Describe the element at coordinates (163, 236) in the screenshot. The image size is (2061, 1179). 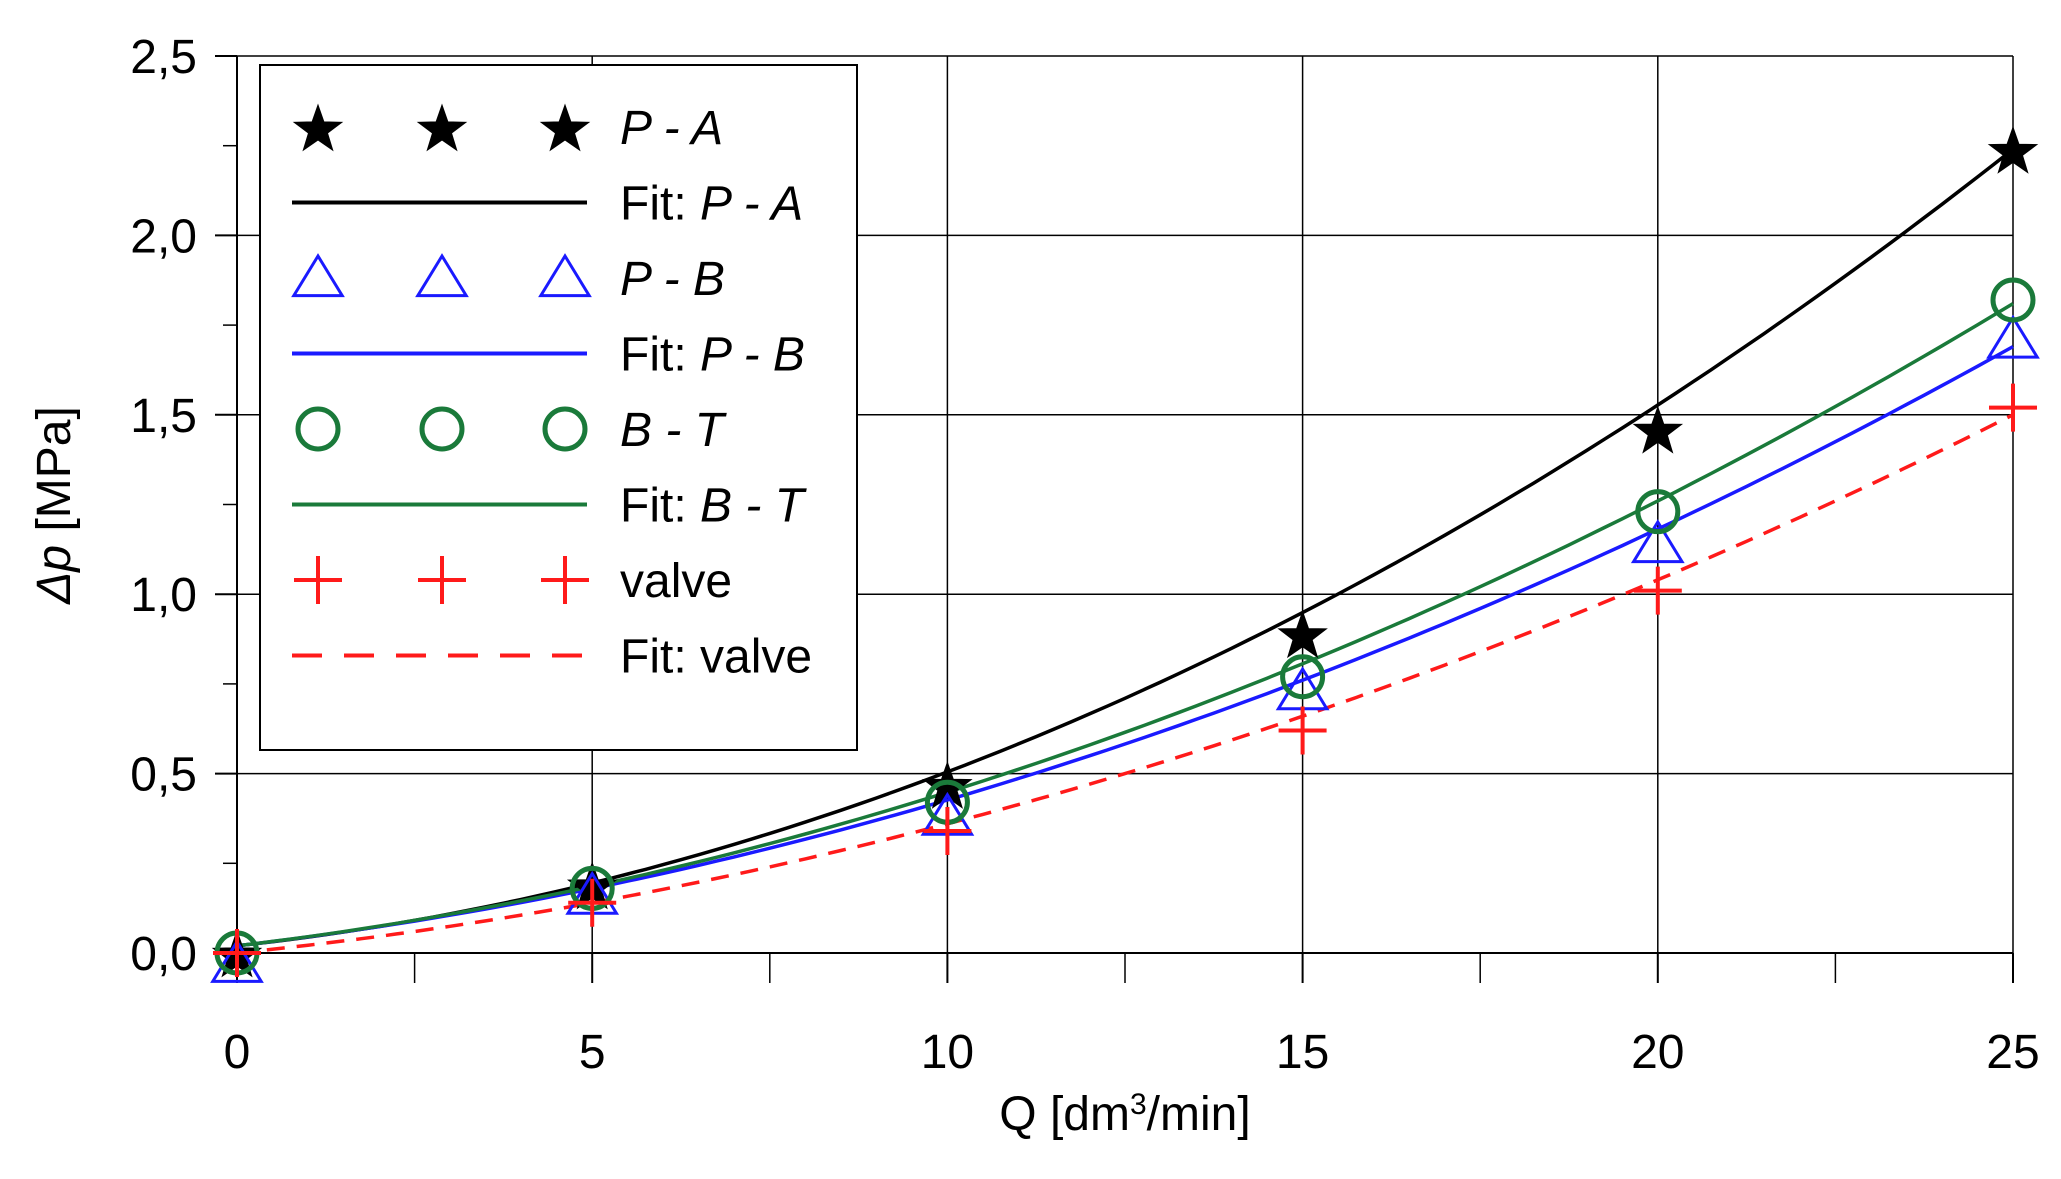
I see `y-tick-label: 2,0` at that location.